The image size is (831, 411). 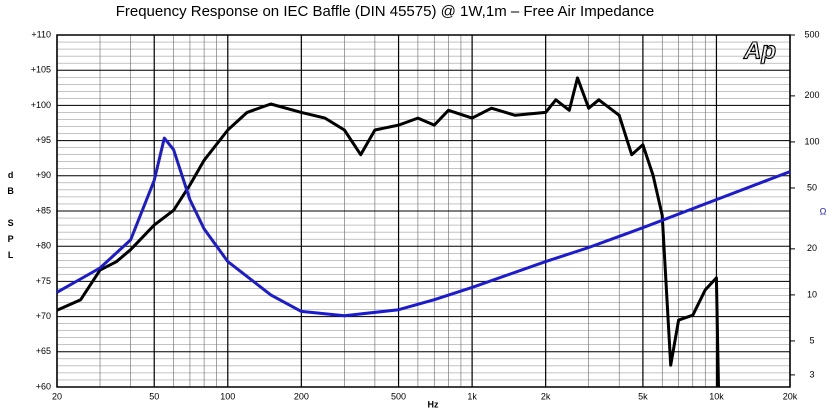 What do you see at coordinates (433, 404) in the screenshot?
I see `x-axis-label: Hz` at bounding box center [433, 404].